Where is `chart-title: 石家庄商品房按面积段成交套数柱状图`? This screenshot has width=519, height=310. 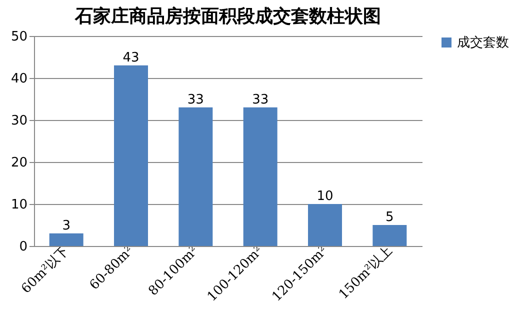 chart-title: 石家庄商品房按面积段成交套数柱状图 is located at coordinates (227, 16).